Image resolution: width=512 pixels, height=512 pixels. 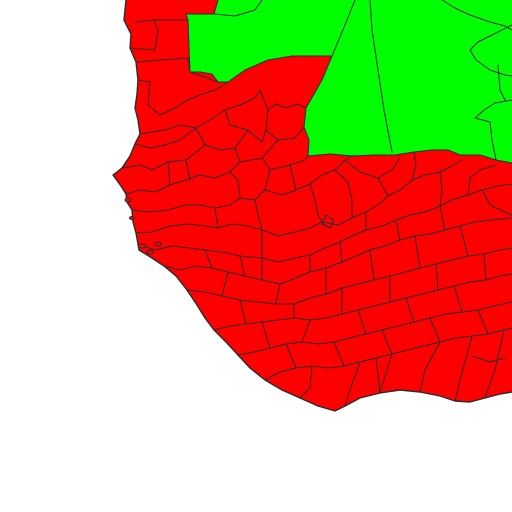 I want to click on coastal-islands, so click(x=143, y=226).